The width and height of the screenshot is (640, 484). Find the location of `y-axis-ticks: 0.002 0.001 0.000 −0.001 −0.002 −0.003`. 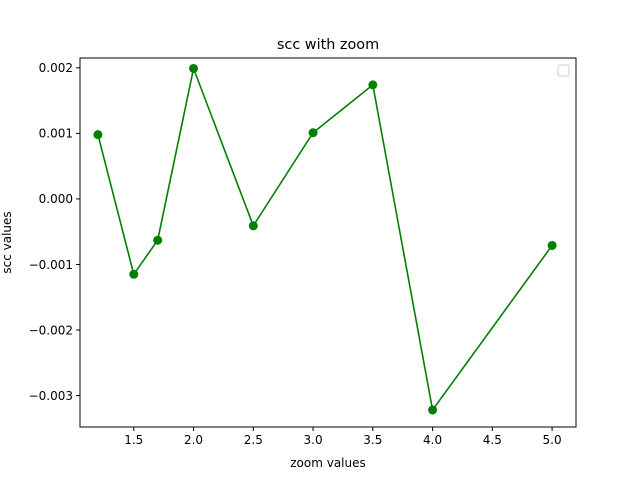

y-axis-ticks: 0.002 0.001 0.000 −0.001 −0.002 −0.003 is located at coordinates (54, 232).